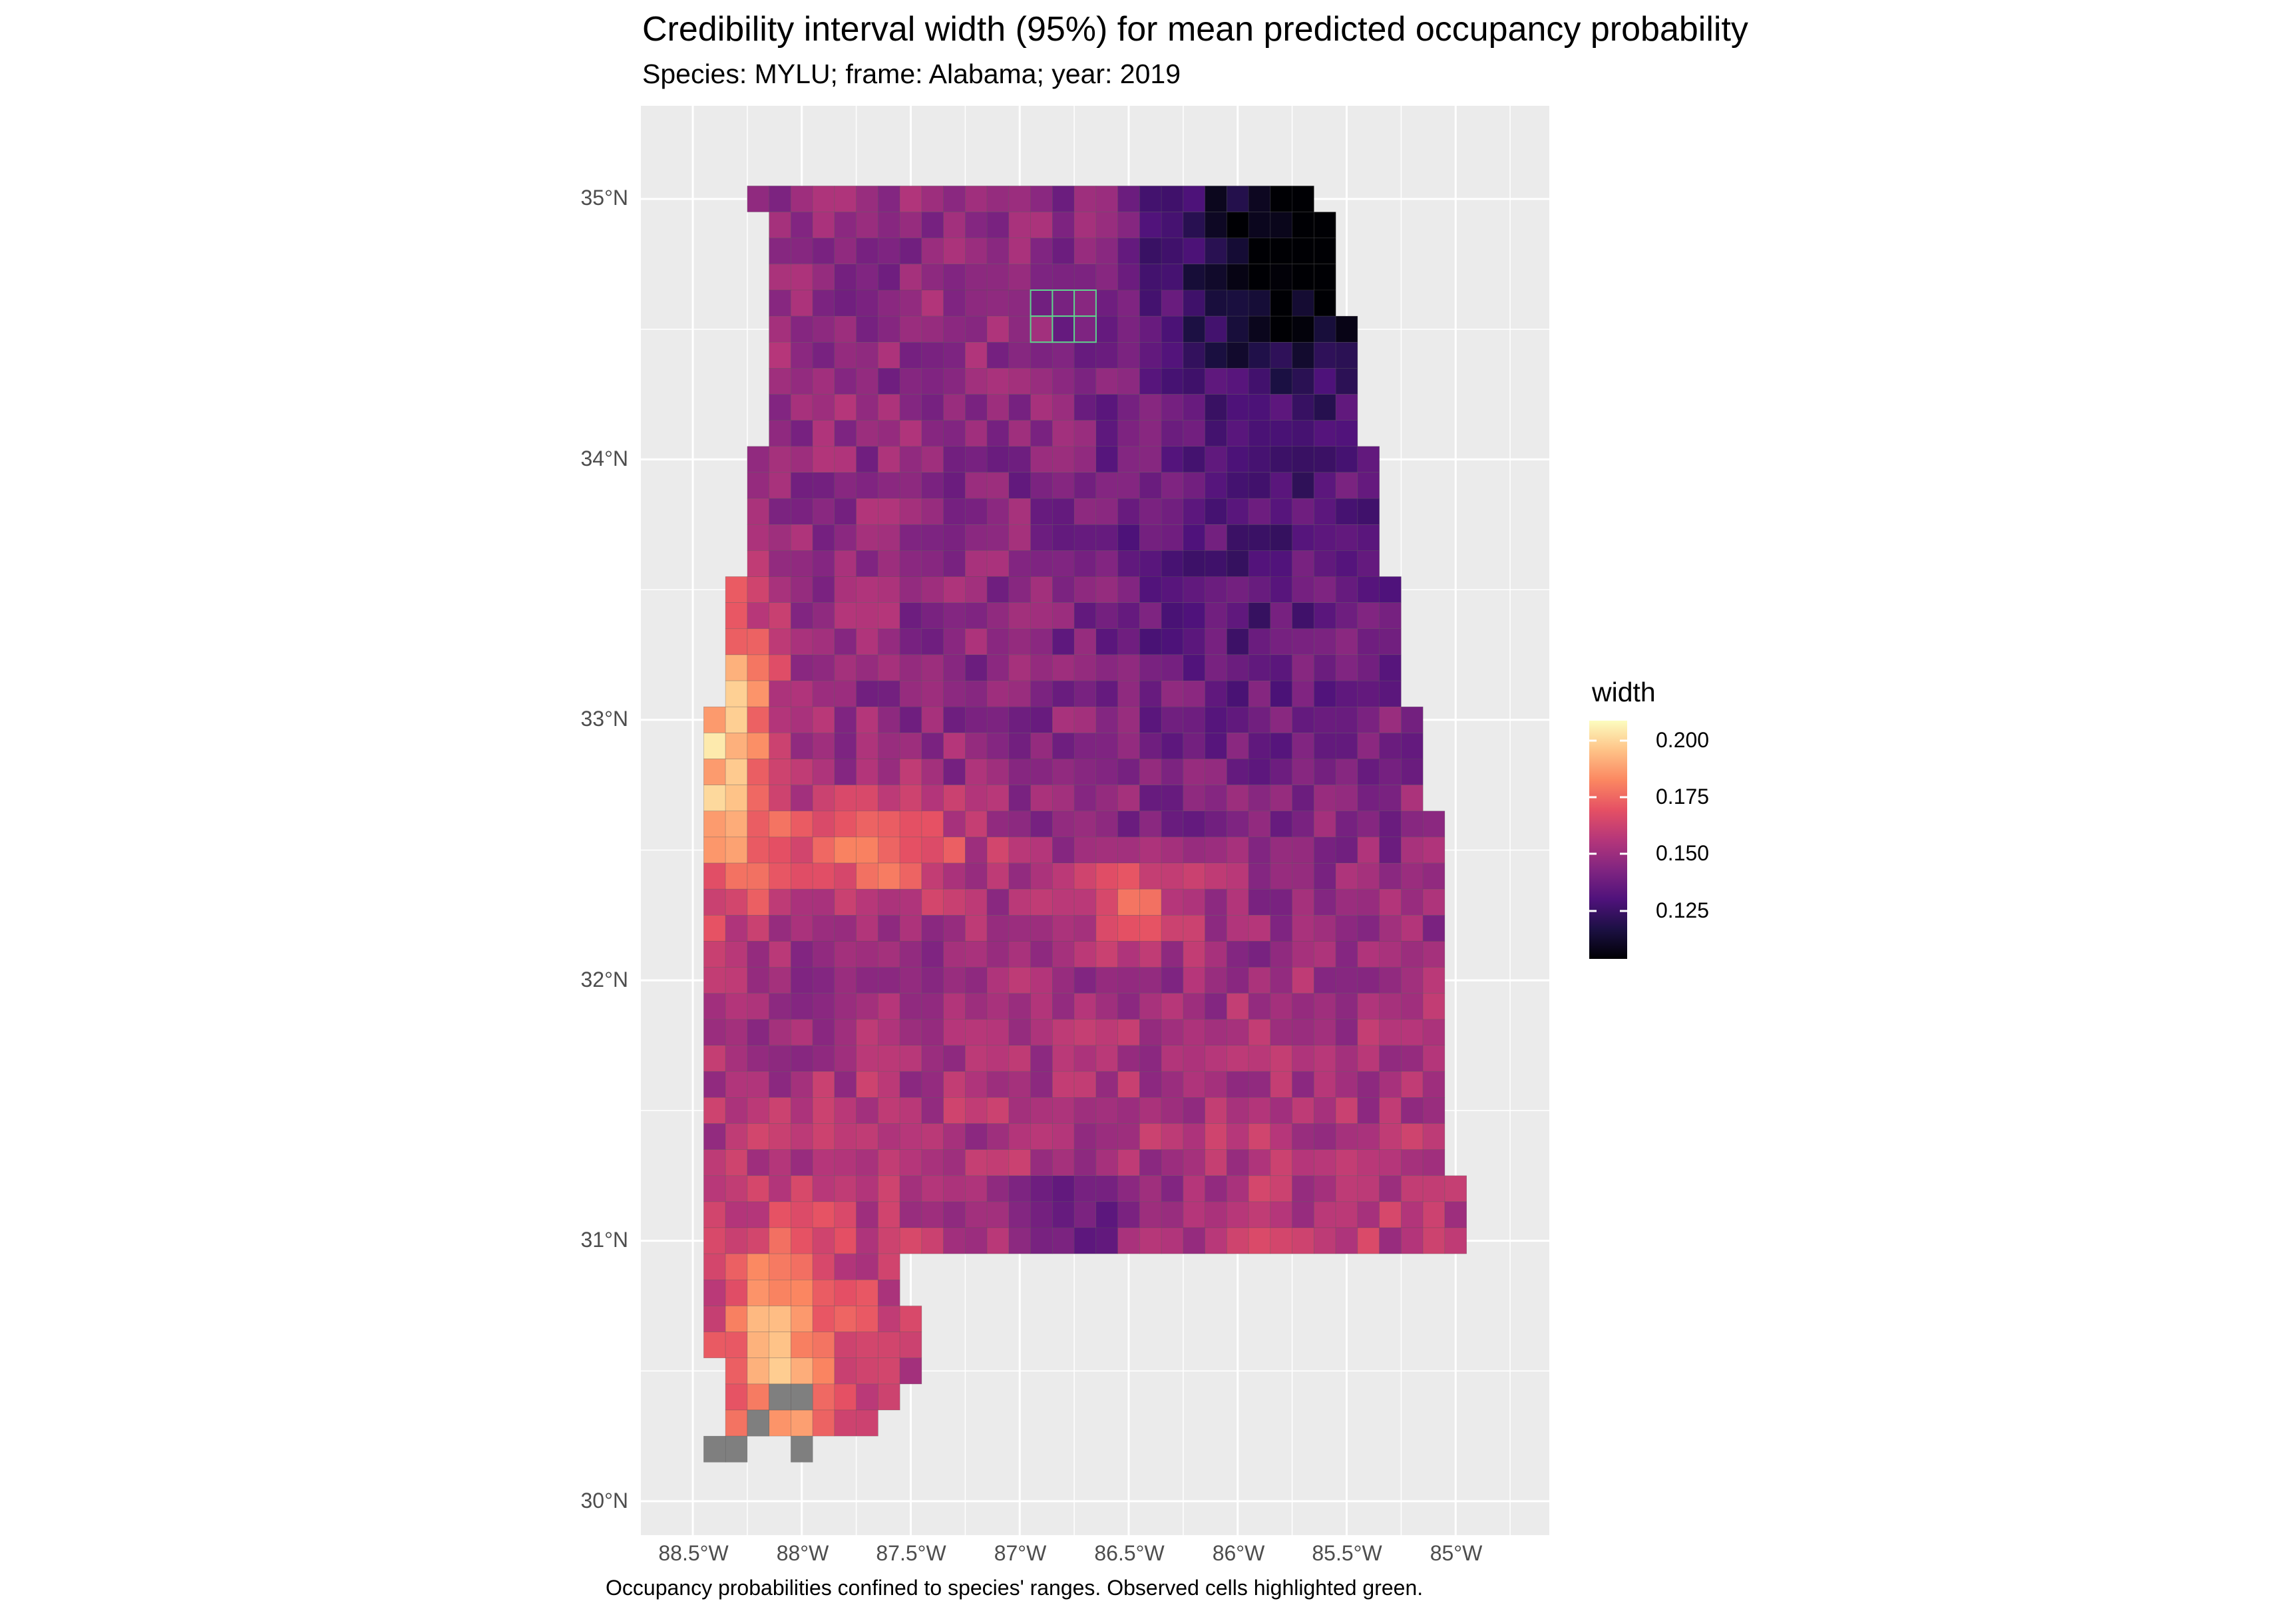 The width and height of the screenshot is (2296, 1615). What do you see at coordinates (1129, 1553) in the screenshot?
I see `x-tick-label: 86.5°W` at bounding box center [1129, 1553].